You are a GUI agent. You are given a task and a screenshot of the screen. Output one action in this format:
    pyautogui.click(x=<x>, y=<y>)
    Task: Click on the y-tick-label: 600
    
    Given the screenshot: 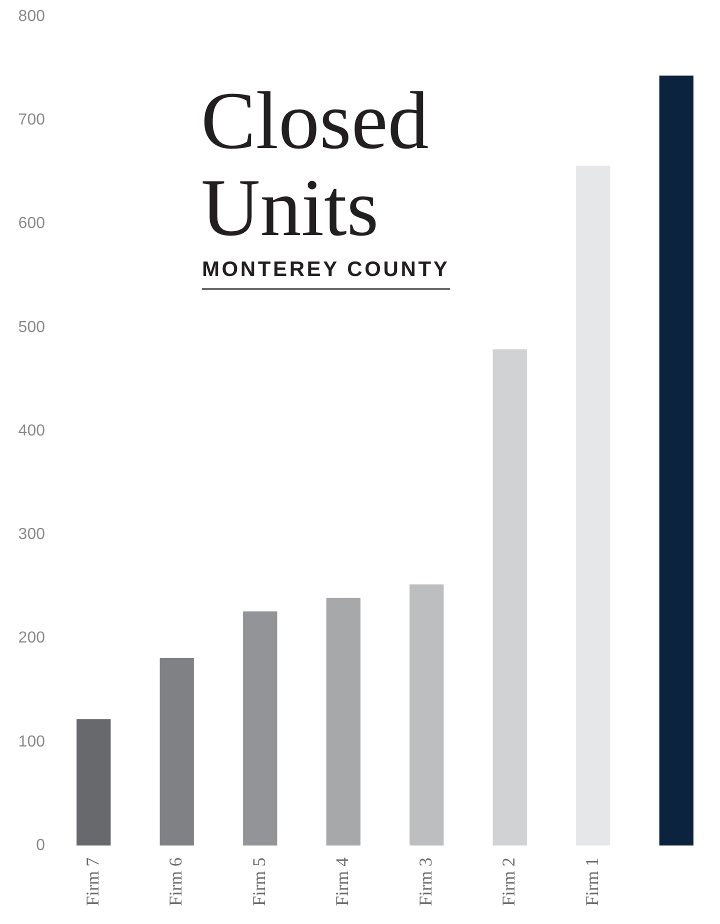 What is the action you would take?
    pyautogui.click(x=32, y=223)
    